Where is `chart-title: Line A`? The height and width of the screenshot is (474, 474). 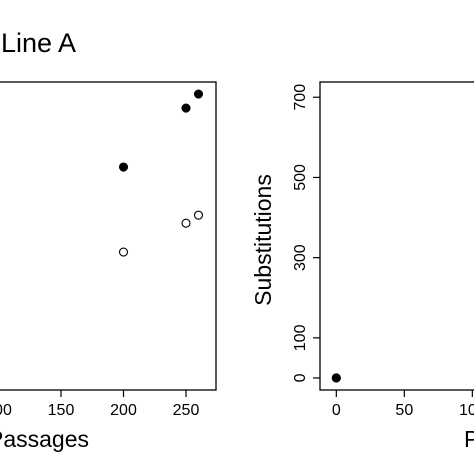
chart-title: Line A is located at coordinates (38, 43).